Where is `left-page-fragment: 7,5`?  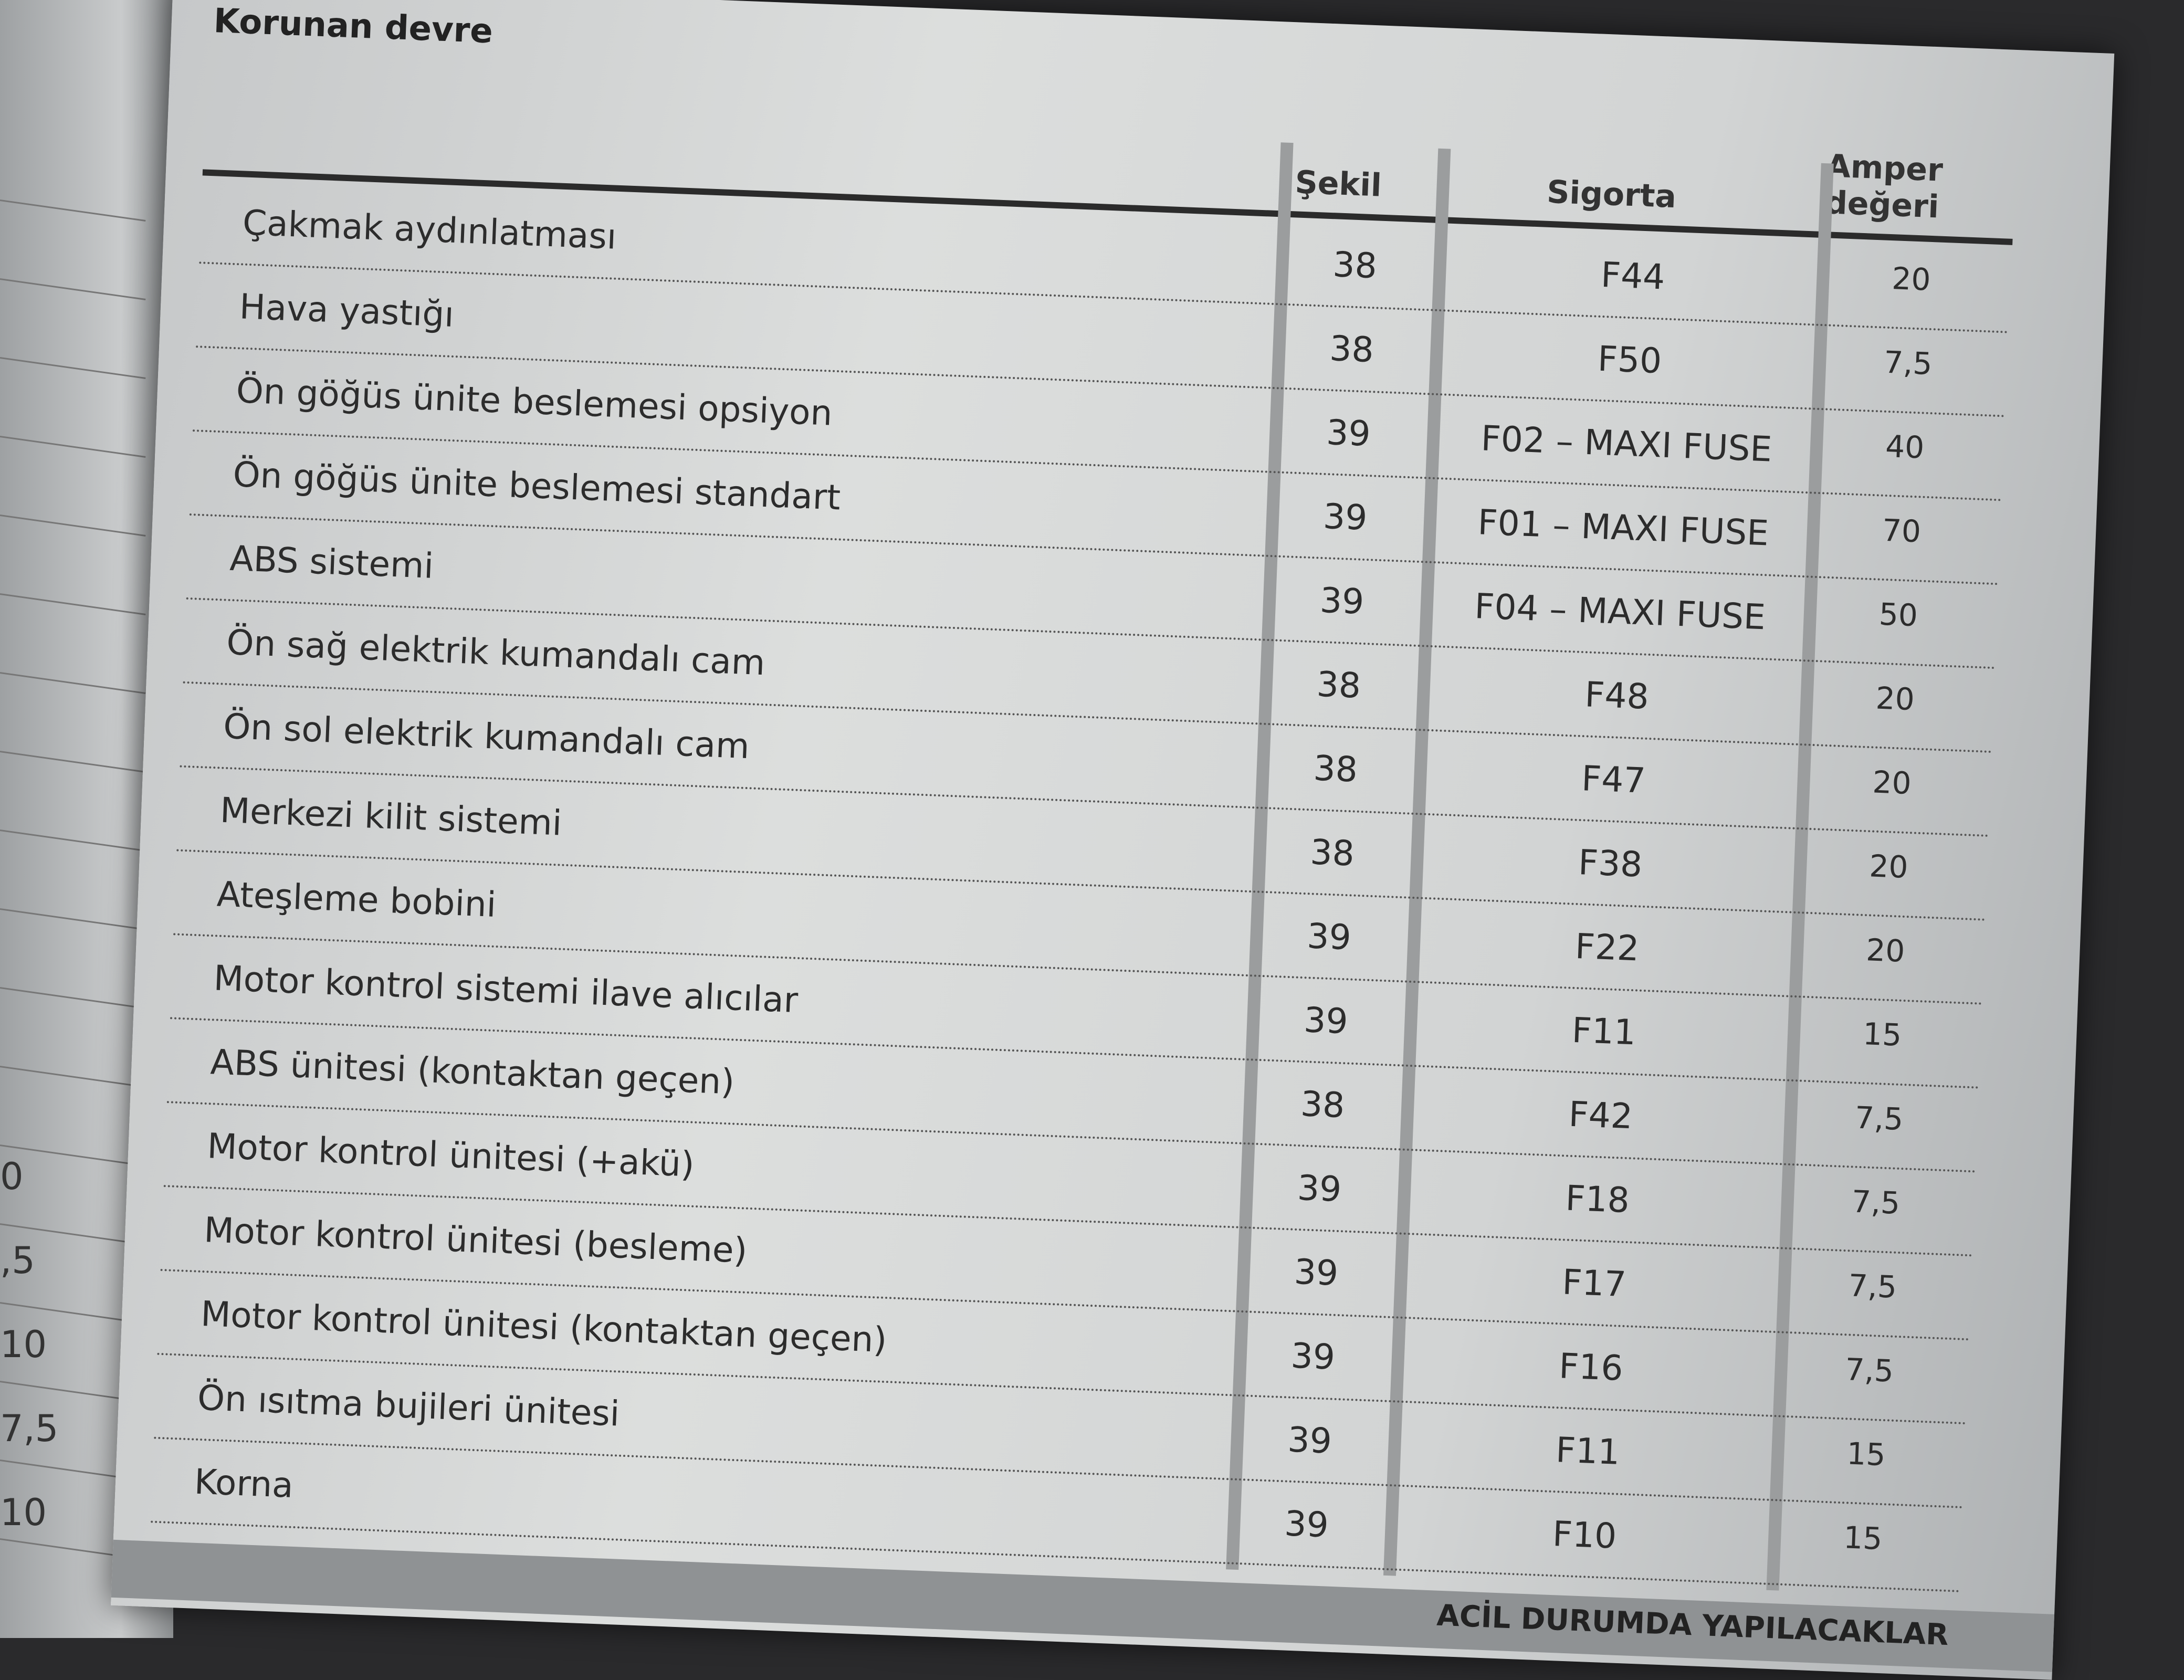 left-page-fragment: 7,5 is located at coordinates (29, 1428).